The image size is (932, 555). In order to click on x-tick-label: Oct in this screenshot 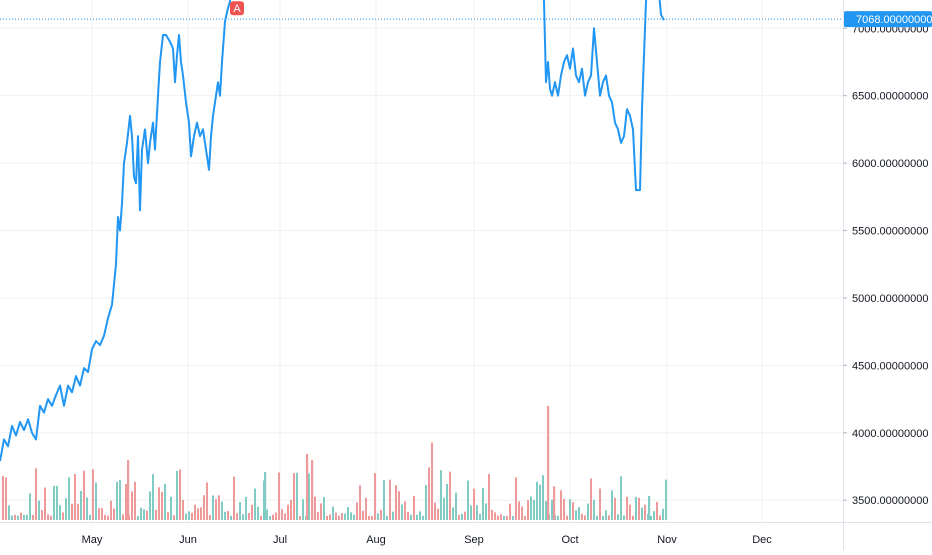, I will do `click(569, 540)`.